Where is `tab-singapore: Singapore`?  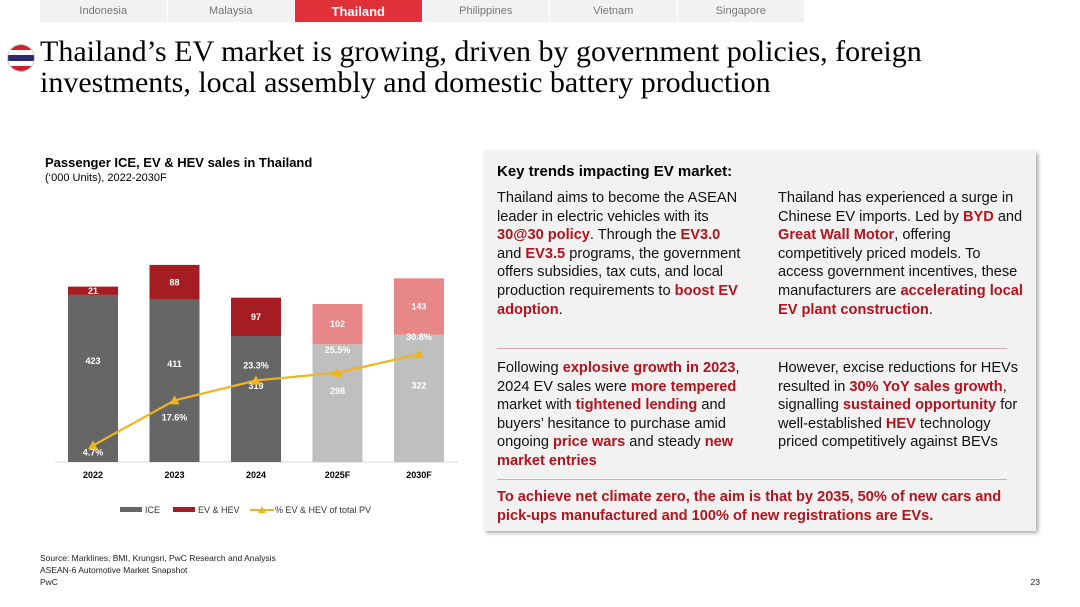 tab-singapore: Singapore is located at coordinates (741, 11).